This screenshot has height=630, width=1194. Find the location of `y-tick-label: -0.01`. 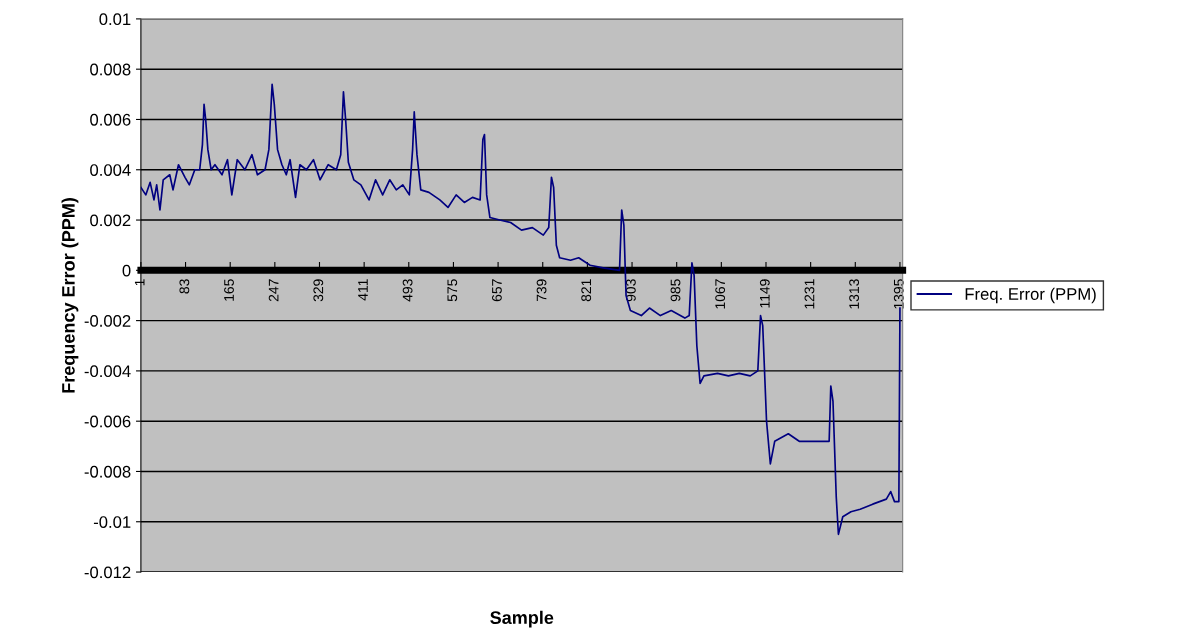

y-tick-label: -0.01 is located at coordinates (112, 522).